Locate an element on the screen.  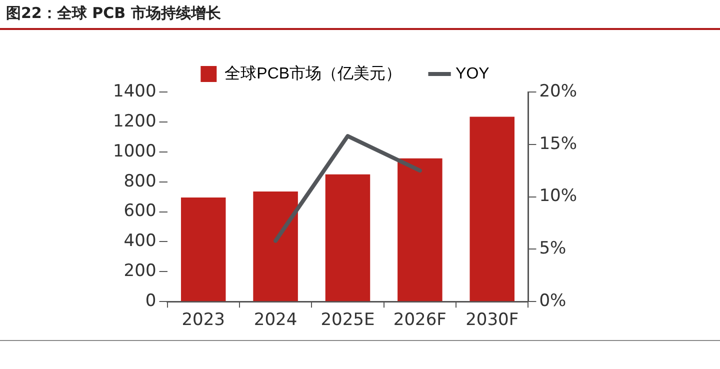
legend-label: 全球PCB市场（亿美元） is located at coordinates (313, 73).